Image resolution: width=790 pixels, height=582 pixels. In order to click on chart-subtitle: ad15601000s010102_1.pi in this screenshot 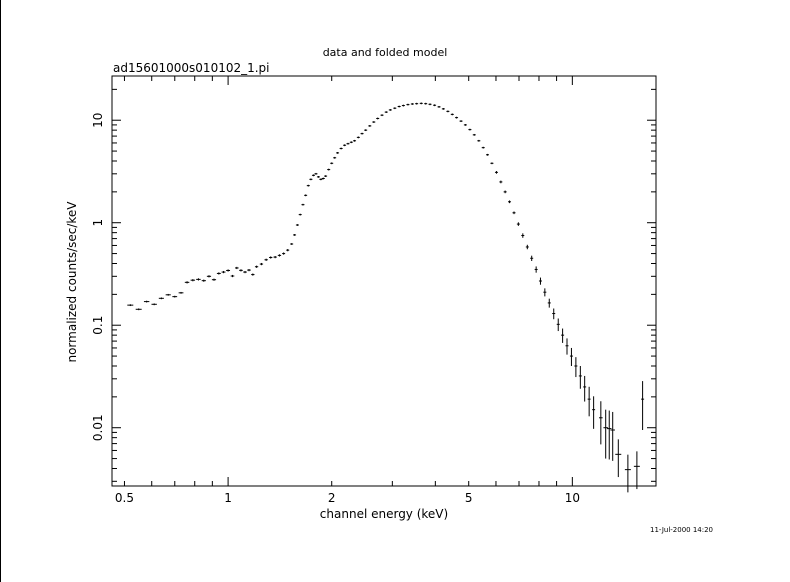, I will do `click(191, 68)`.